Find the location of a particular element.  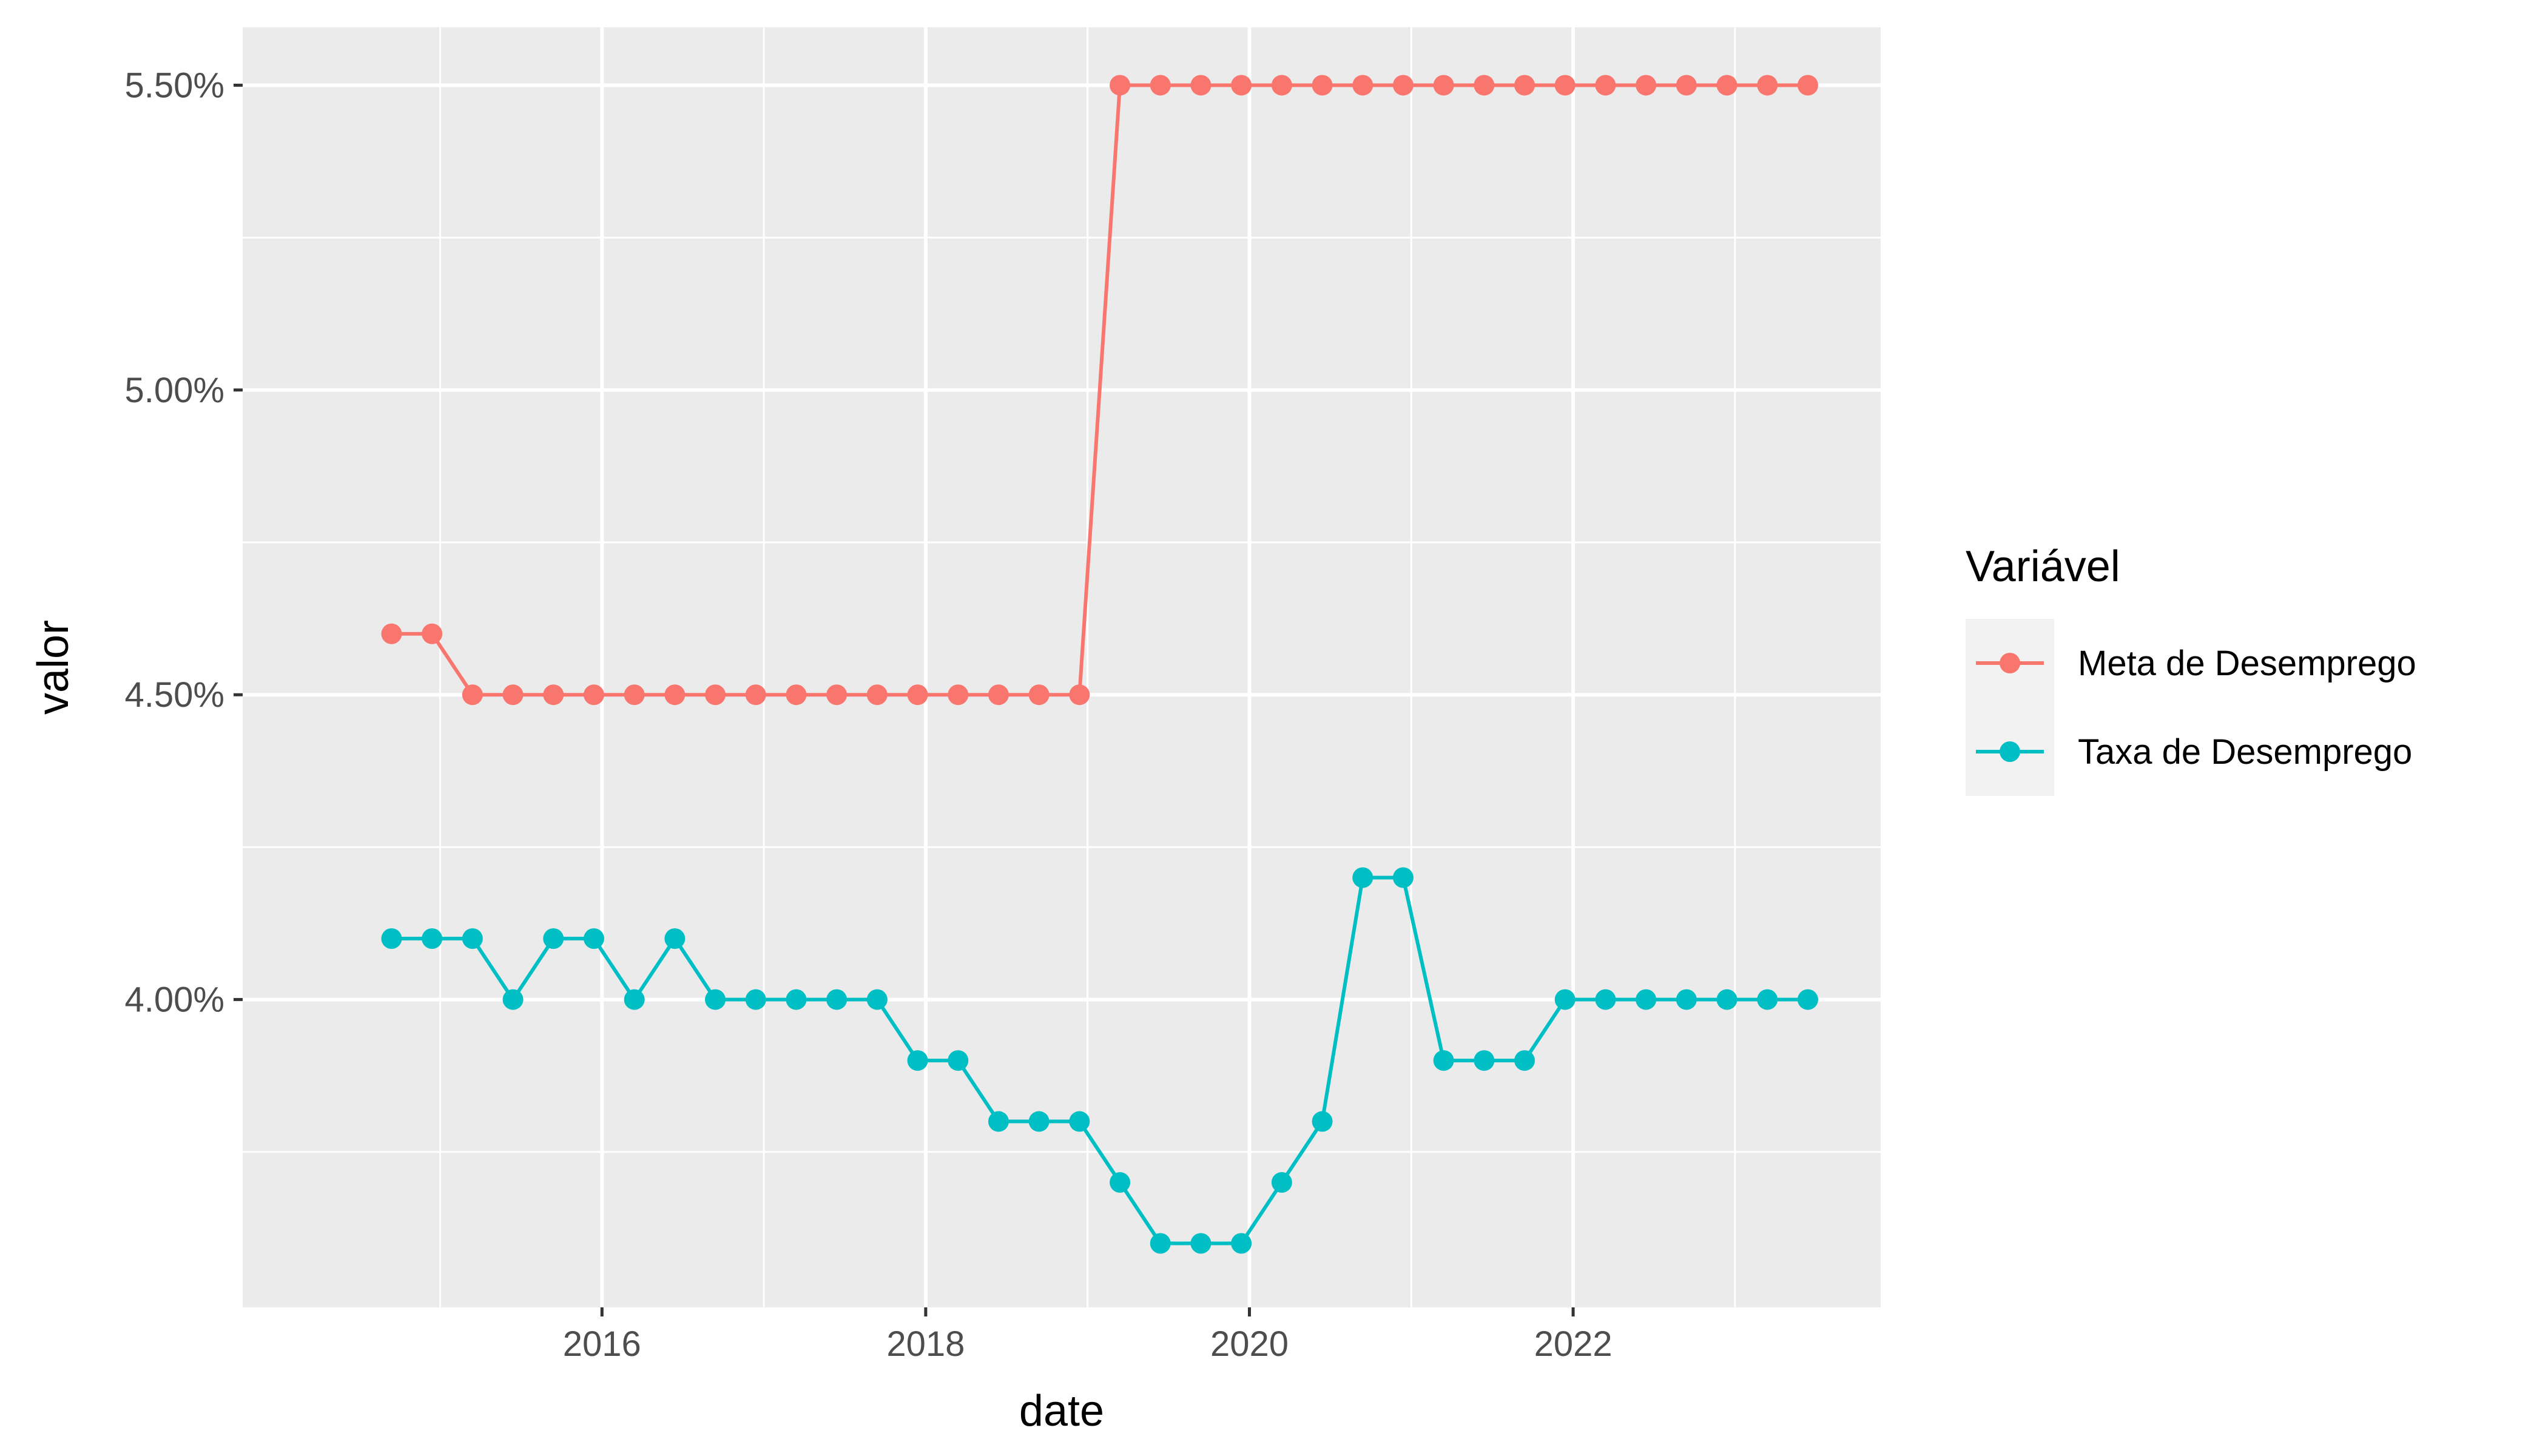

y-tick-label: 4.00% is located at coordinates (174, 1000).